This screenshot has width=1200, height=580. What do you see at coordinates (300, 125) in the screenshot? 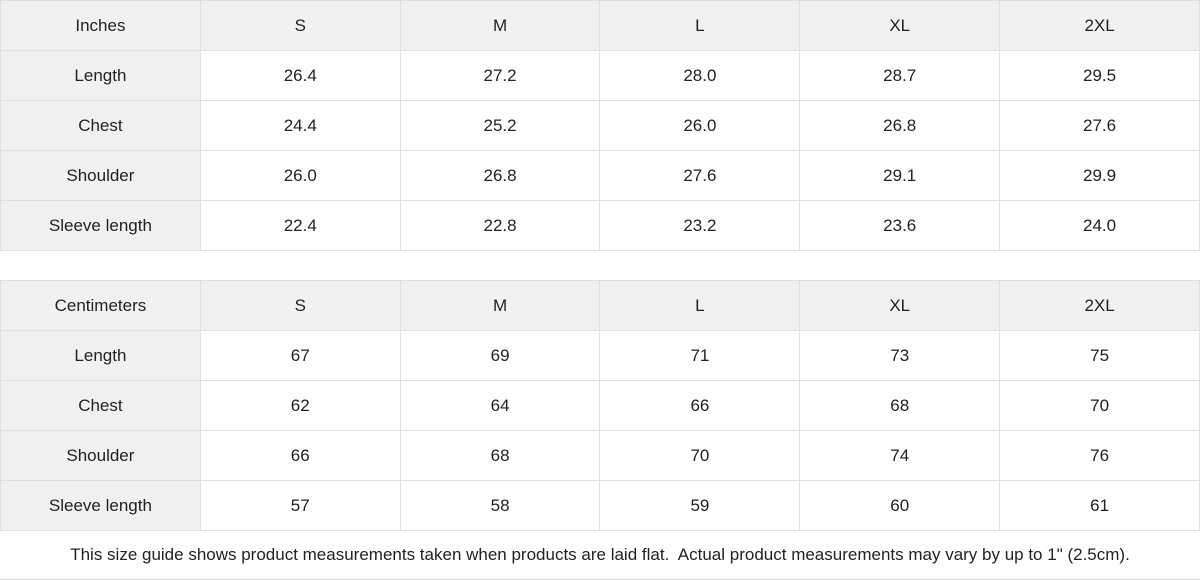
I see `measurement-cell: 24.4` at bounding box center [300, 125].